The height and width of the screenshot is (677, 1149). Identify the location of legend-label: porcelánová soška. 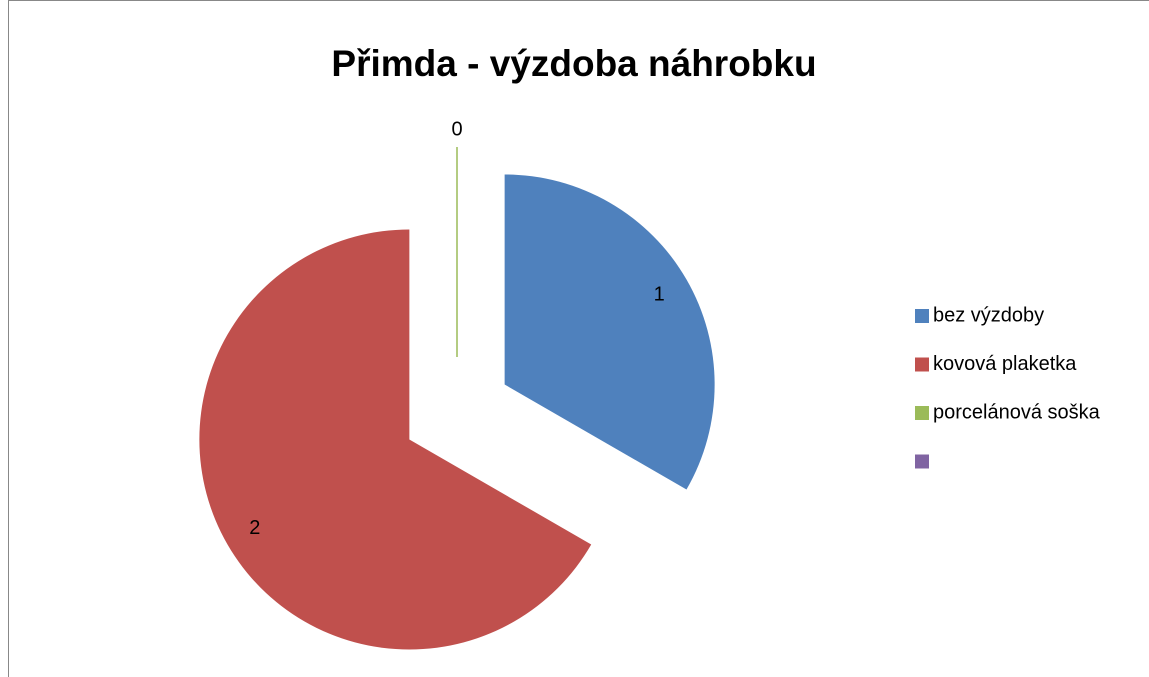
(1017, 412).